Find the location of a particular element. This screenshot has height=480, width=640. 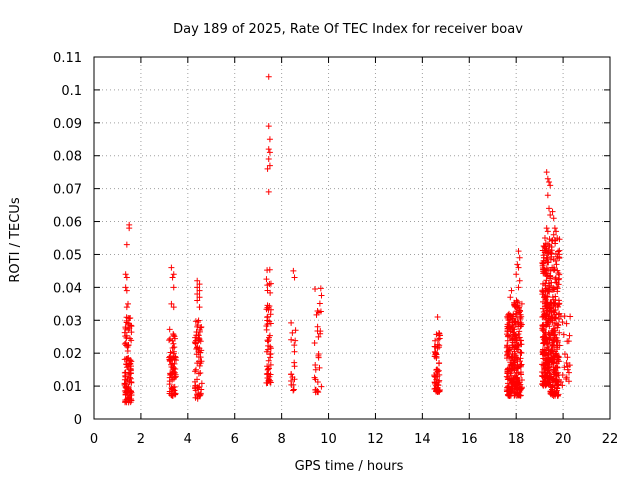

y-tick-label: 0.04 is located at coordinates (67, 288).